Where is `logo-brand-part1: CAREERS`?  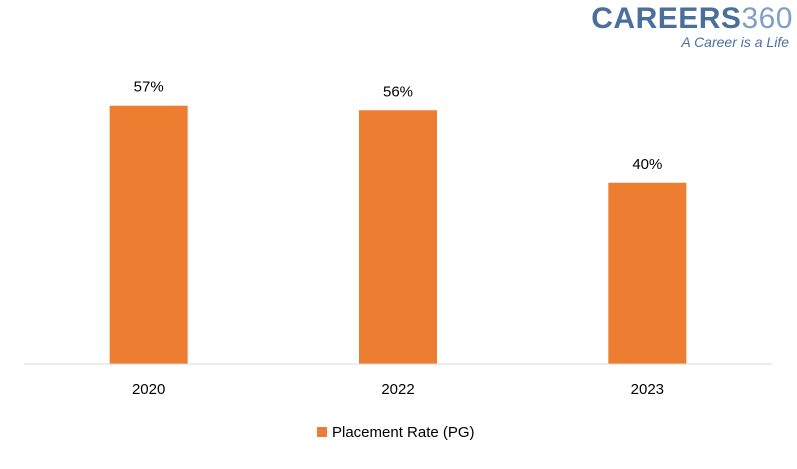 logo-brand-part1: CAREERS is located at coordinates (666, 18).